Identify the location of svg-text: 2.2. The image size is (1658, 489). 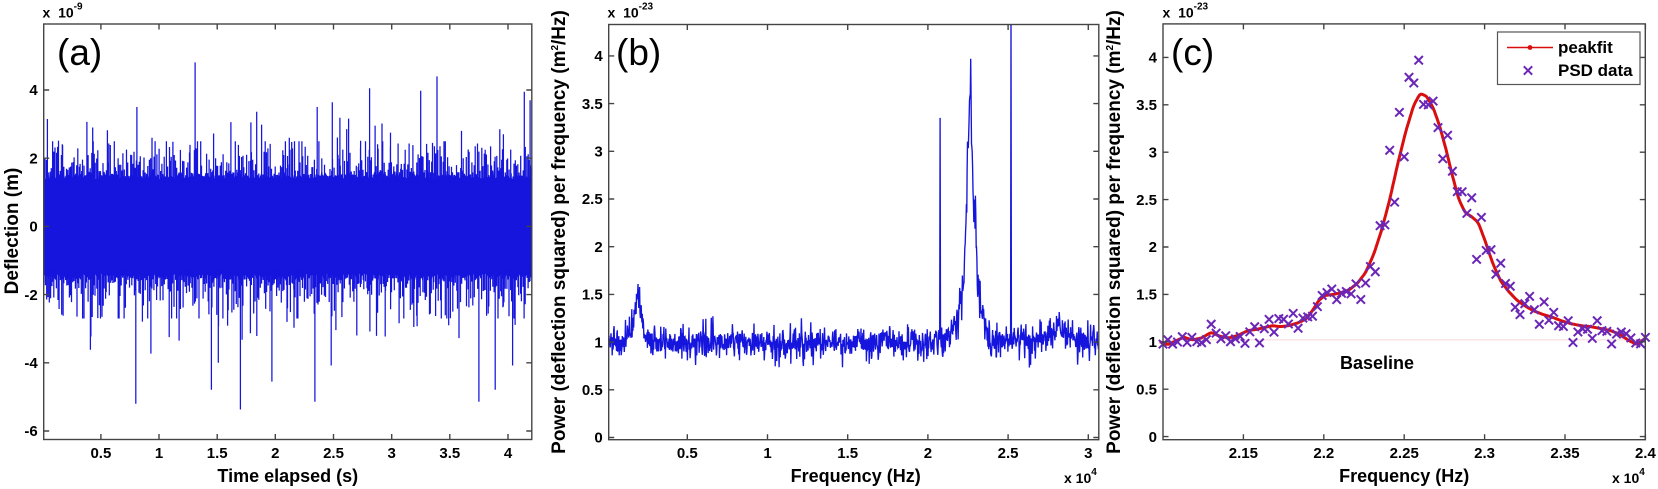
(1323, 453).